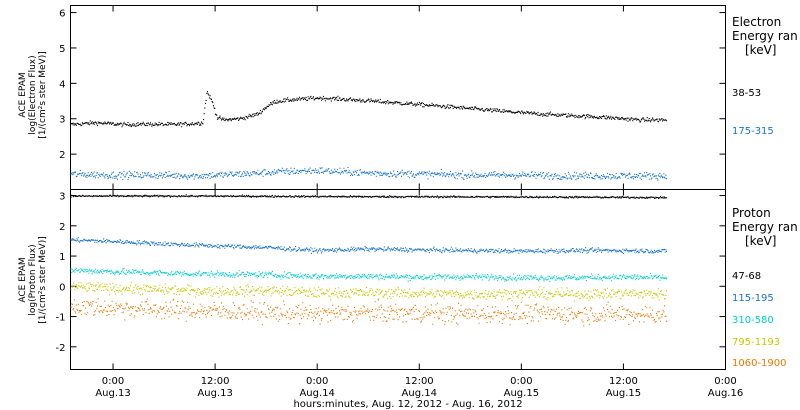  I want to click on proton-y-tick-label-5: 3, so click(62, 197).